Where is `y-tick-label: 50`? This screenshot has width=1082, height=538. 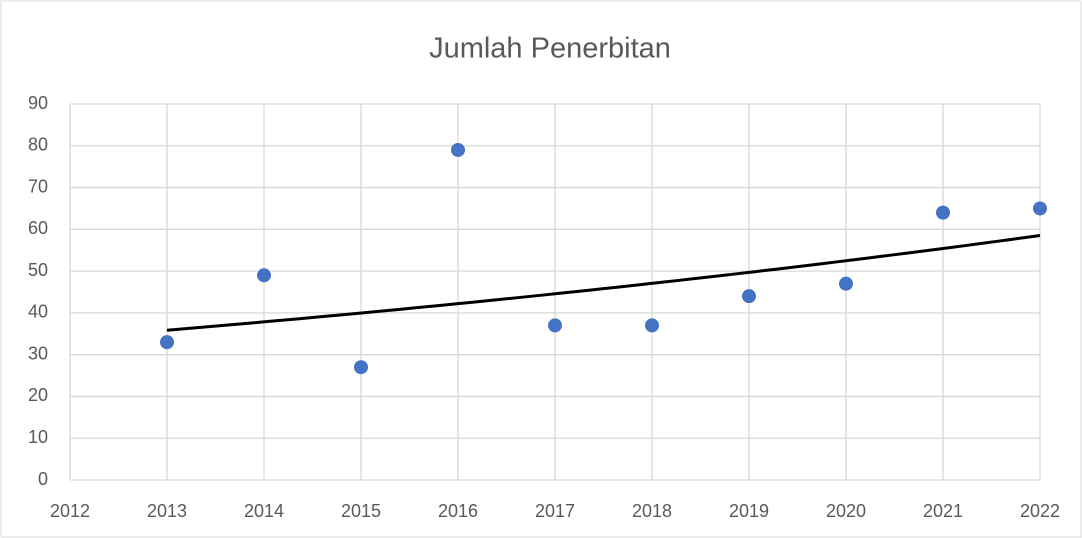 y-tick-label: 50 is located at coordinates (38, 270).